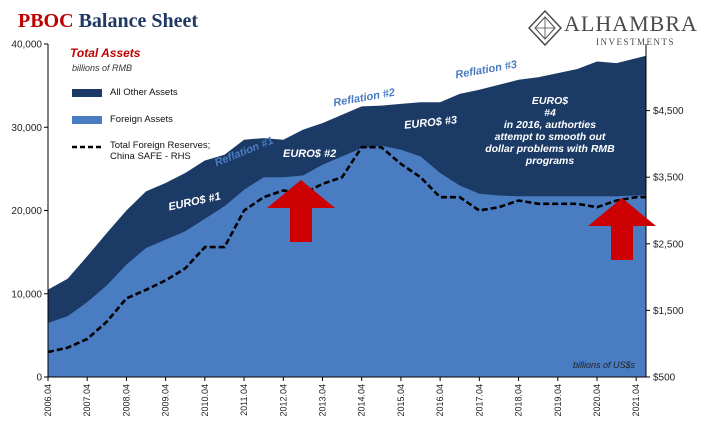 This screenshot has height=441, width=705. Describe the element at coordinates (141, 119) in the screenshot. I see `legend-label-foreign-assets: Foreign Assets` at that location.